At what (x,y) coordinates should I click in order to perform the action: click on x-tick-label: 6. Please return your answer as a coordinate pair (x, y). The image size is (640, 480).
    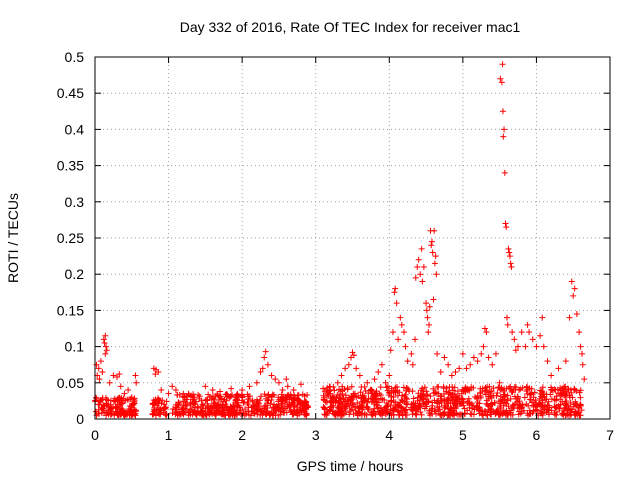
    Looking at the image, I should click on (537, 435).